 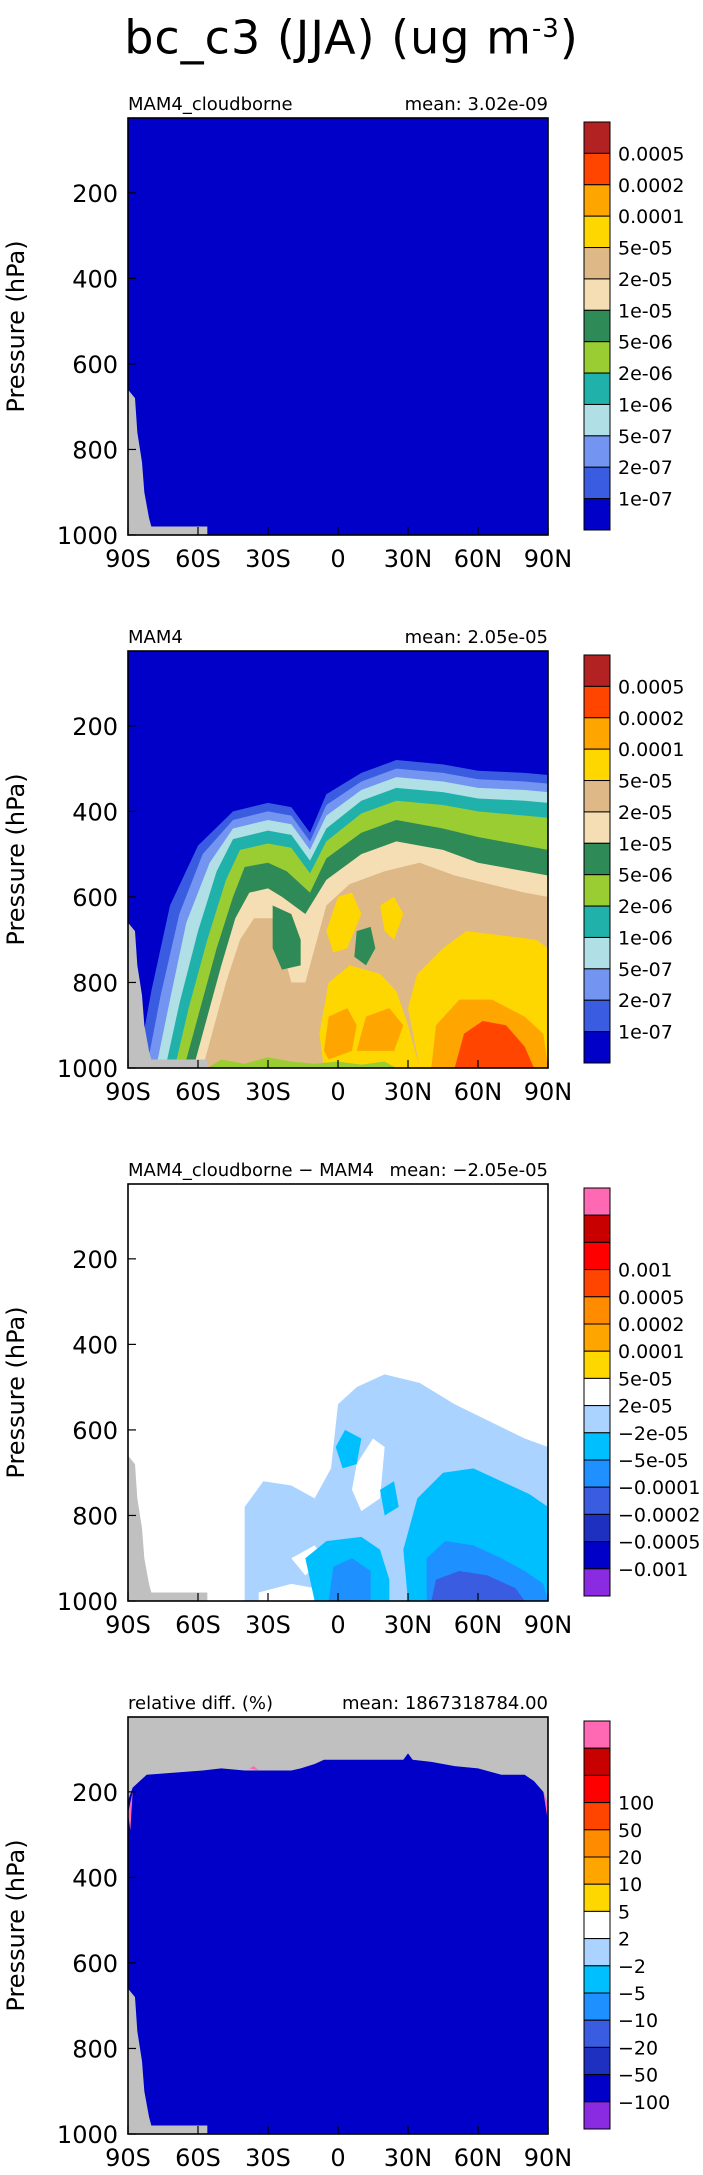 I want to click on y-tick-label: 1000, so click(x=87, y=1602).